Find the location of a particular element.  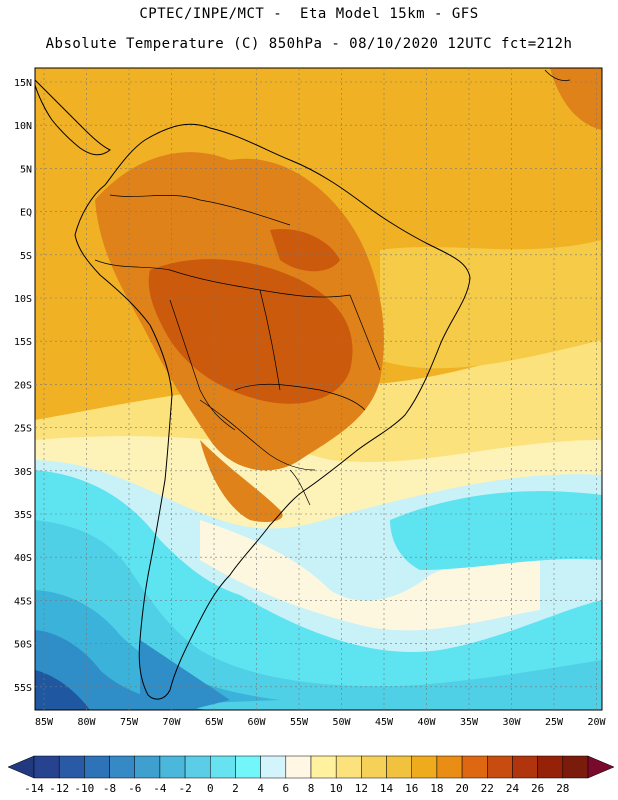

latitude-label: 15N is located at coordinates (23, 83).